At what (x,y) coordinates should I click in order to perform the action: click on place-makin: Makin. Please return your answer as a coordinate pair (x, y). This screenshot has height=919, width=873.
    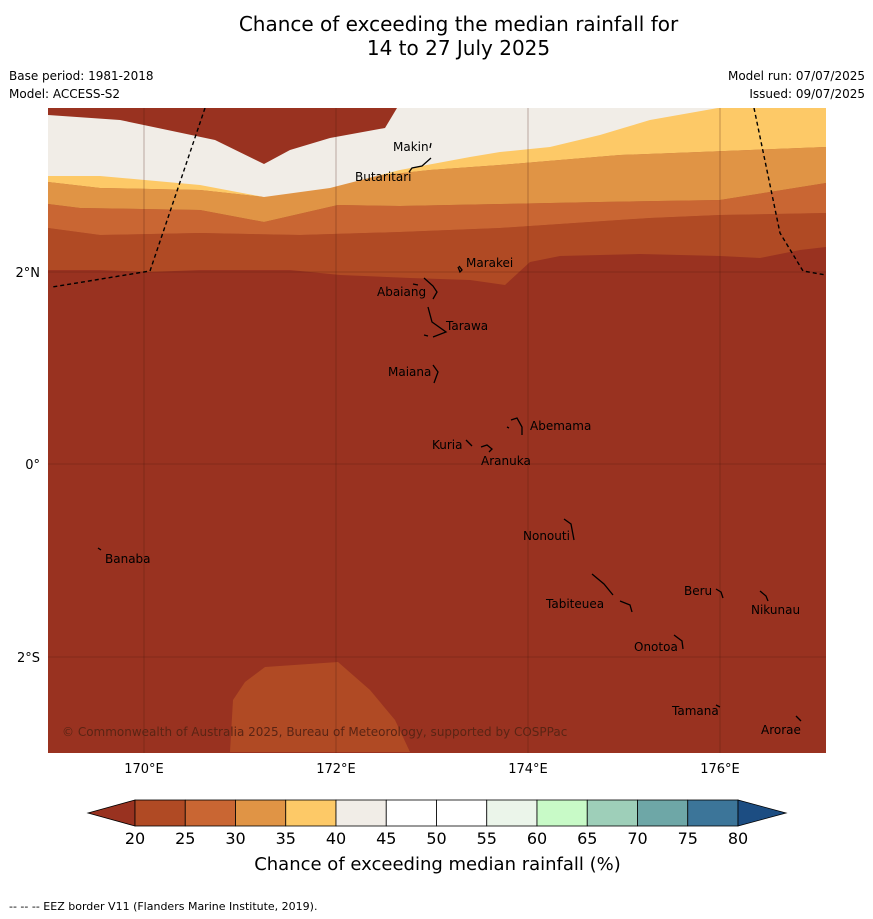
    Looking at the image, I should click on (411, 147).